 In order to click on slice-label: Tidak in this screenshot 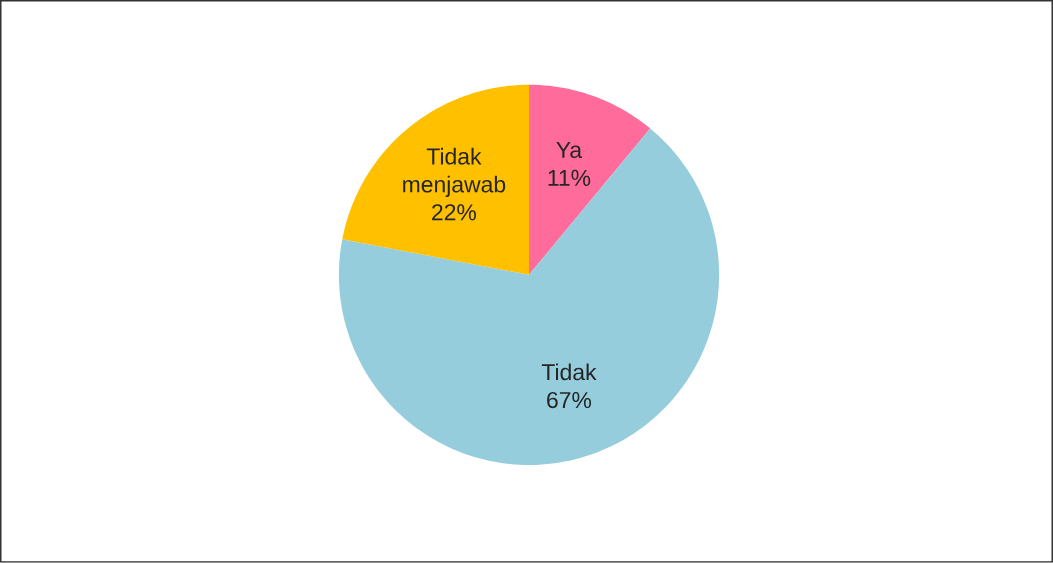, I will do `click(569, 372)`.